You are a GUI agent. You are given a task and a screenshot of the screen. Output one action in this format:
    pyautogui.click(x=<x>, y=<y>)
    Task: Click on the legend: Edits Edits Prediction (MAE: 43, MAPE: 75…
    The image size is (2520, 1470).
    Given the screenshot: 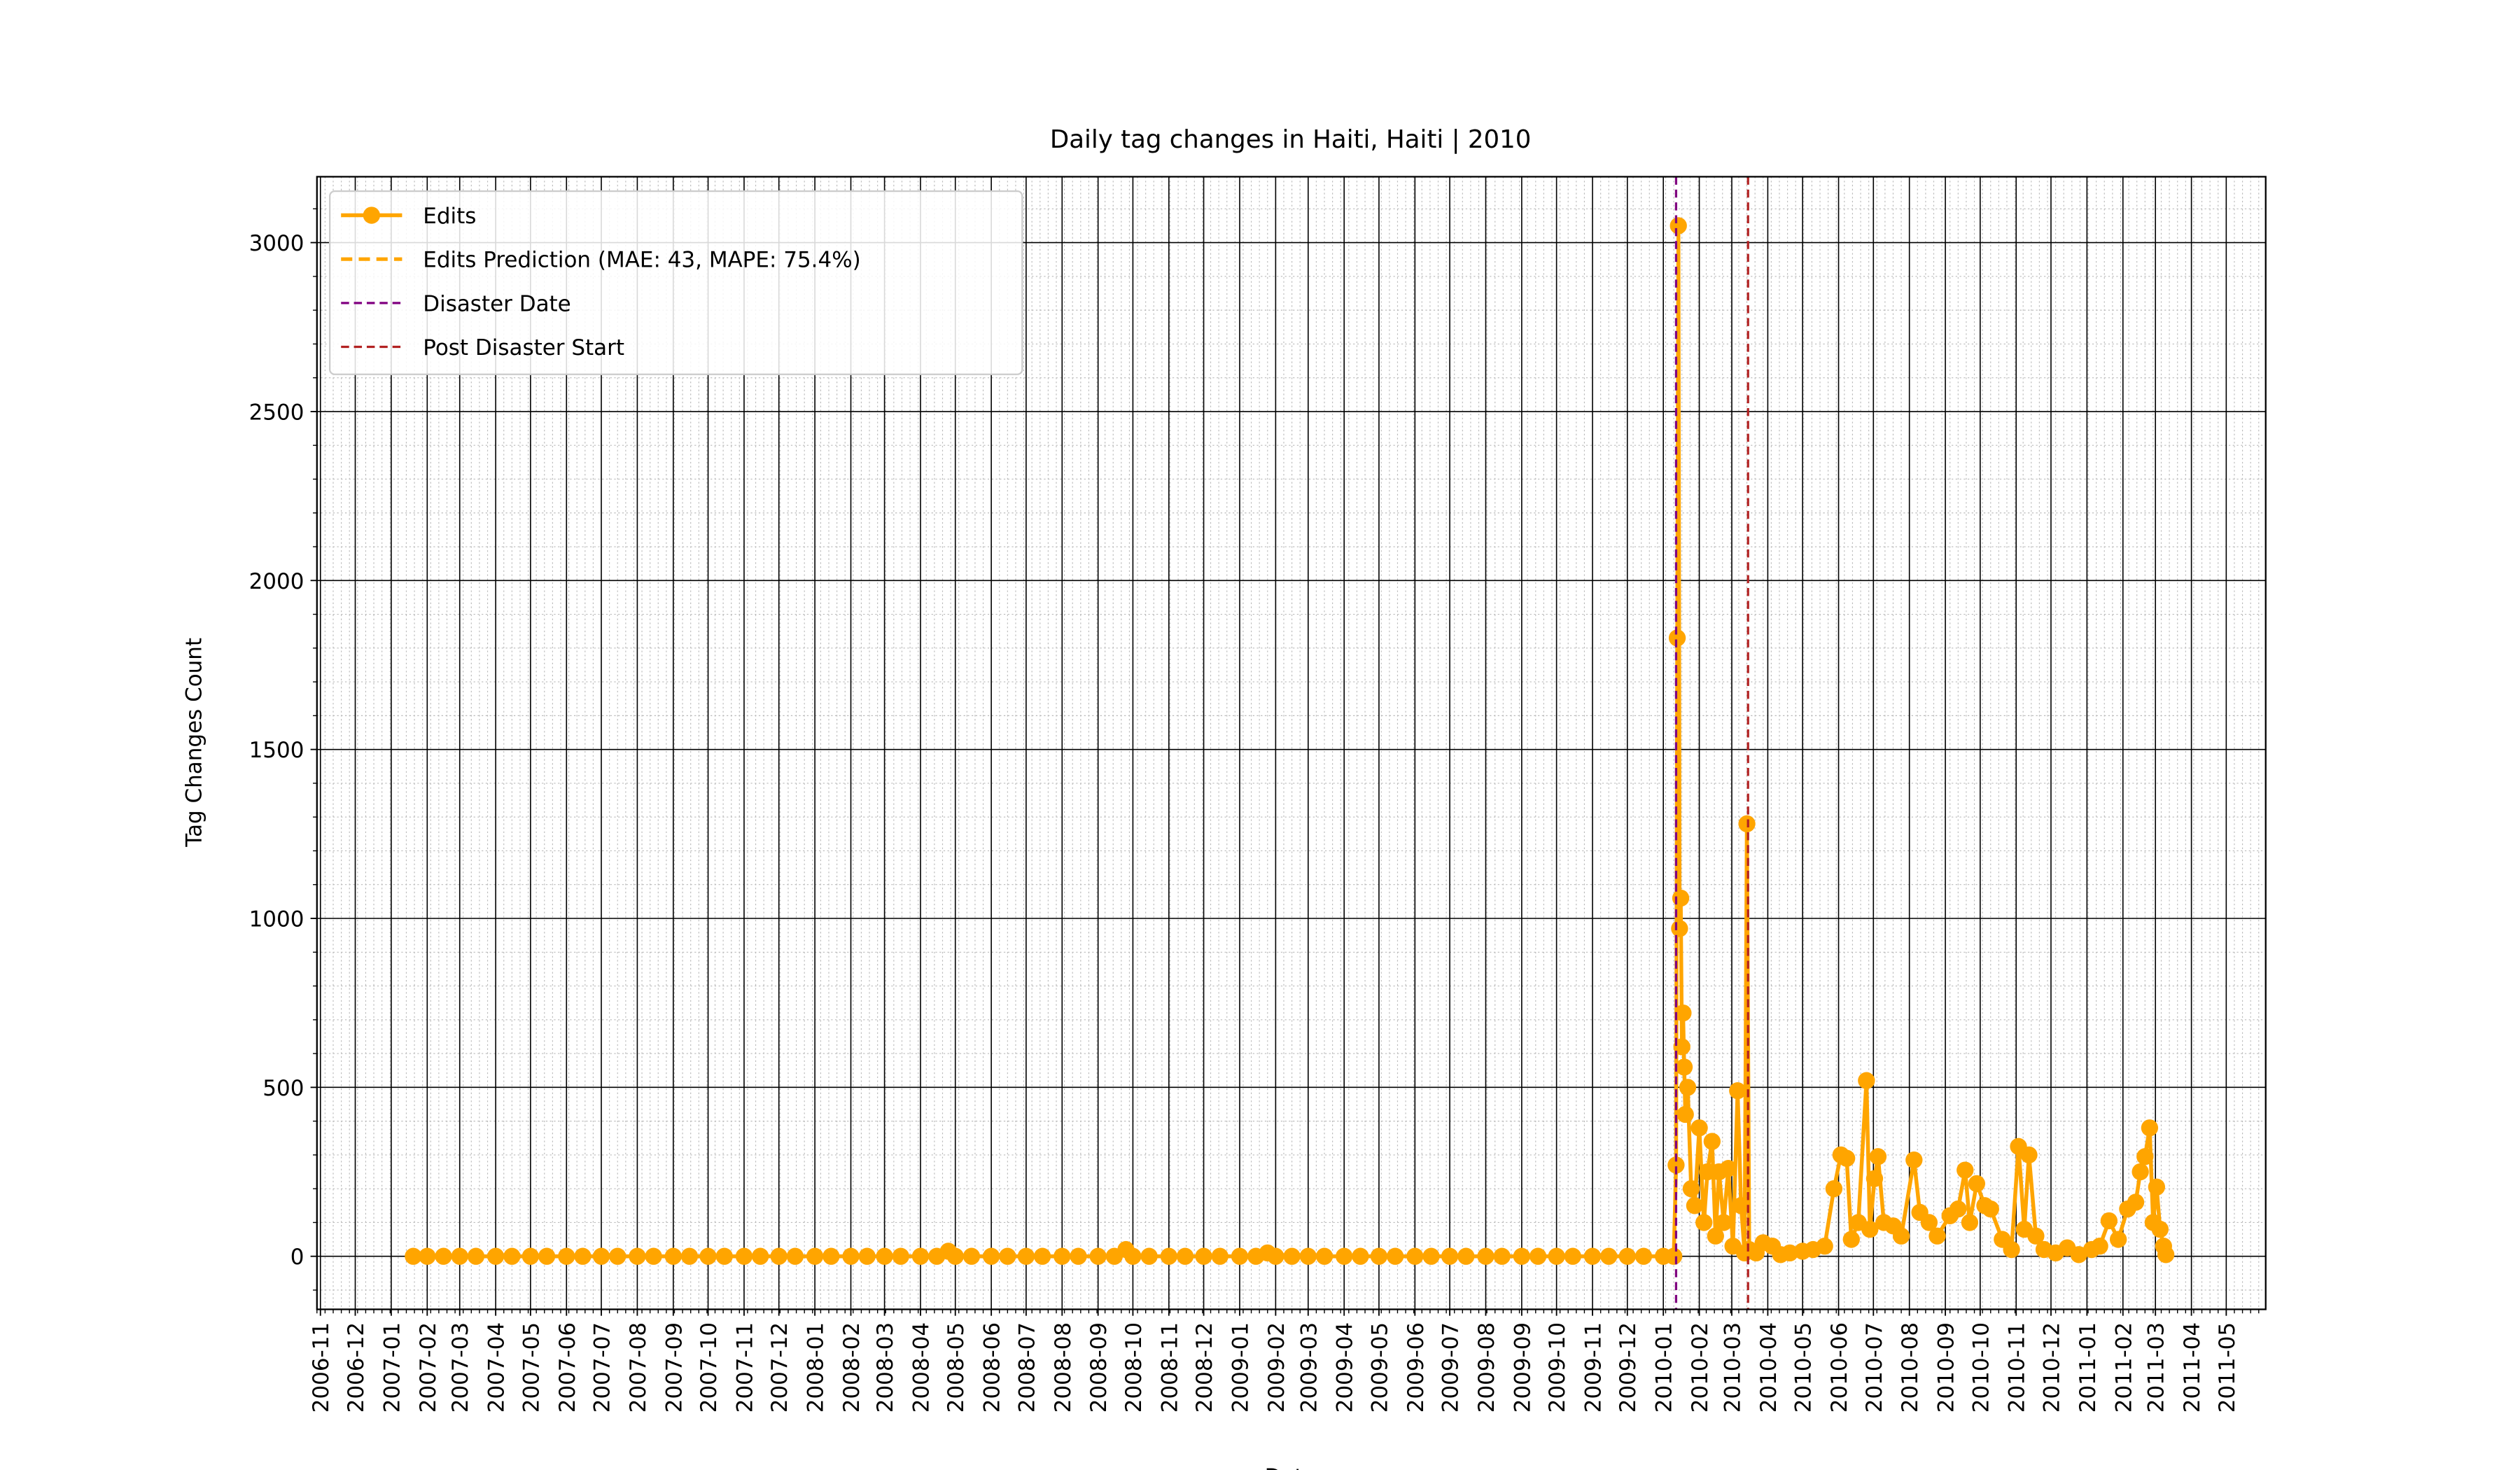 What is the action you would take?
    pyautogui.click(x=676, y=282)
    